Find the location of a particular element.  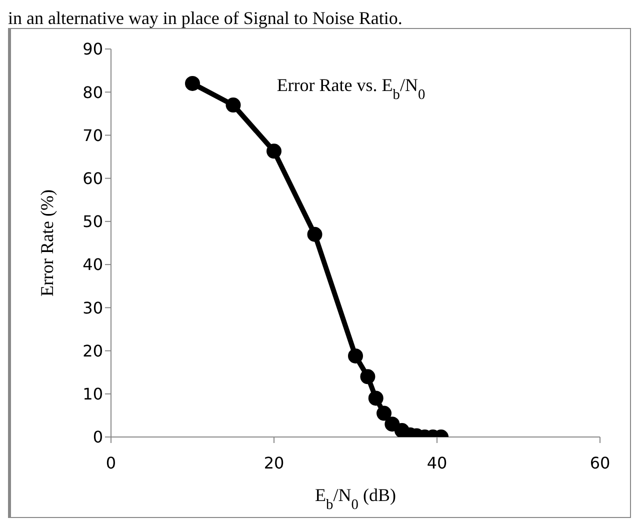

y-tick-label: 20 is located at coordinates (92, 350).